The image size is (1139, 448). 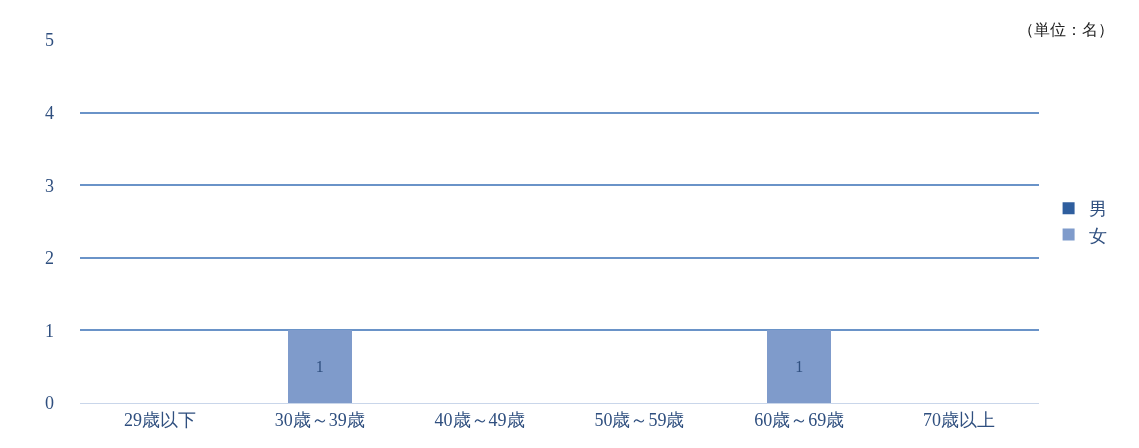 What do you see at coordinates (319, 419) in the screenshot?
I see `x-tick-label: 30歳～39歳` at bounding box center [319, 419].